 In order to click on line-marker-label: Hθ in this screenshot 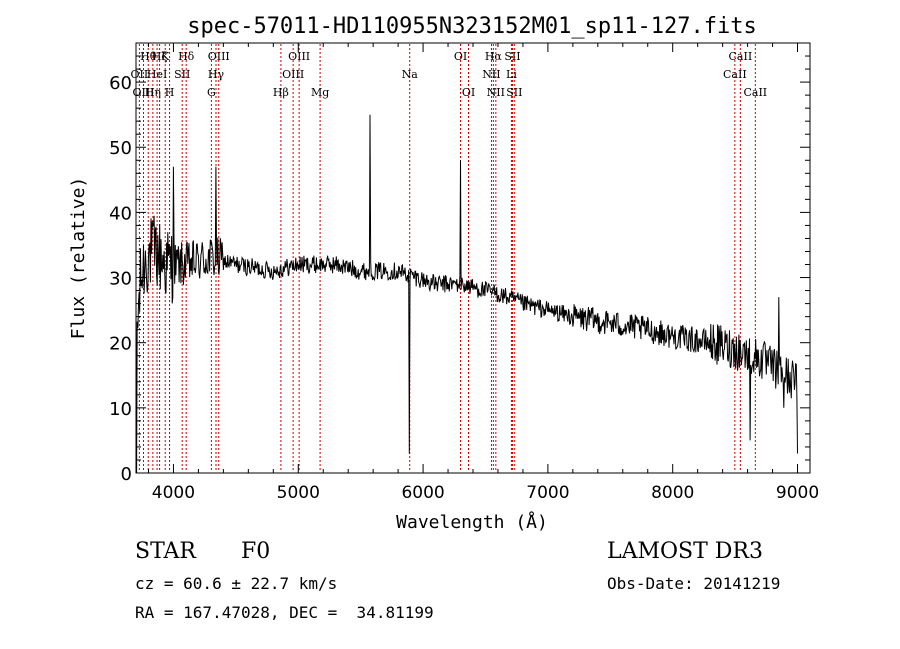, I will do `click(148, 56)`.